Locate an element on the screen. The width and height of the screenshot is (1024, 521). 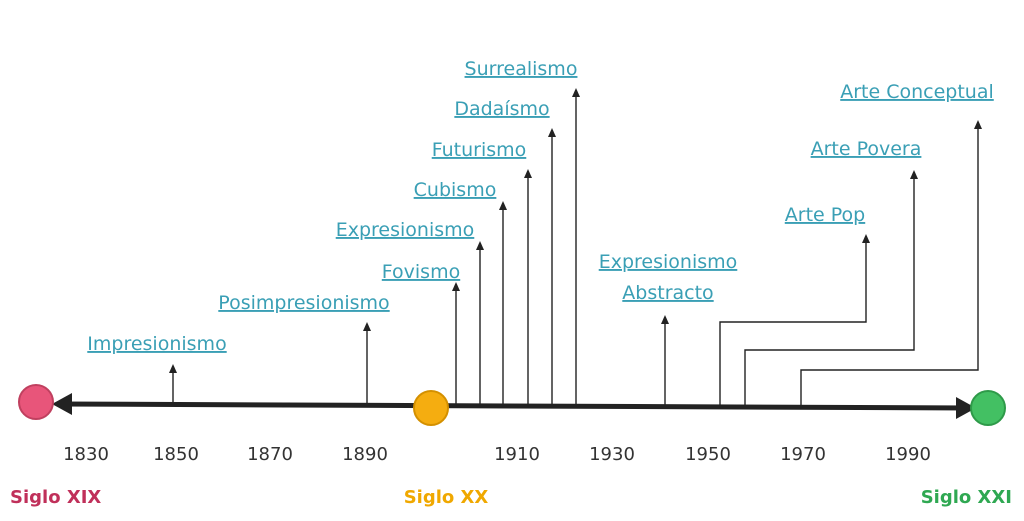
movement-label: Arte Conceptual is located at coordinates (917, 92).